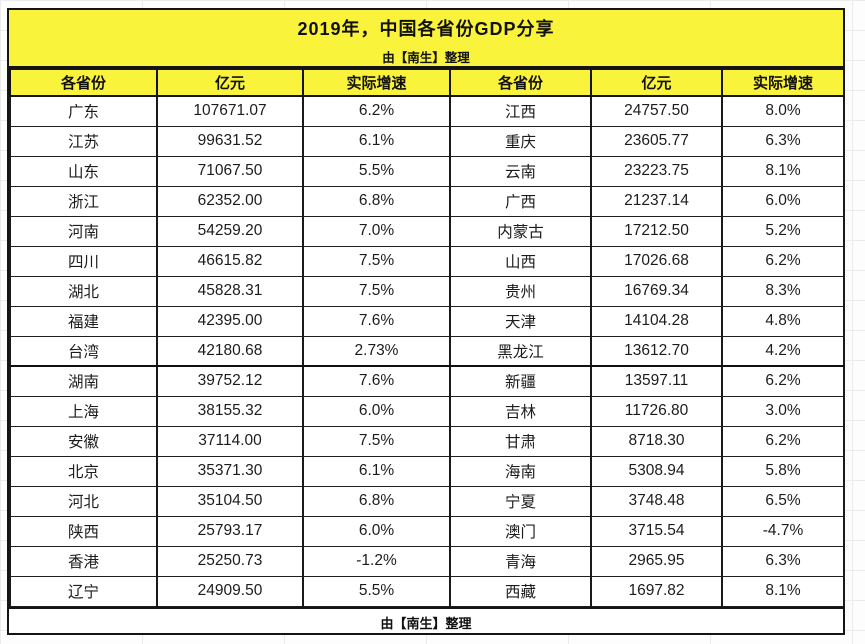  Describe the element at coordinates (83, 82) in the screenshot. I see `header-province-left: 各省份` at that location.